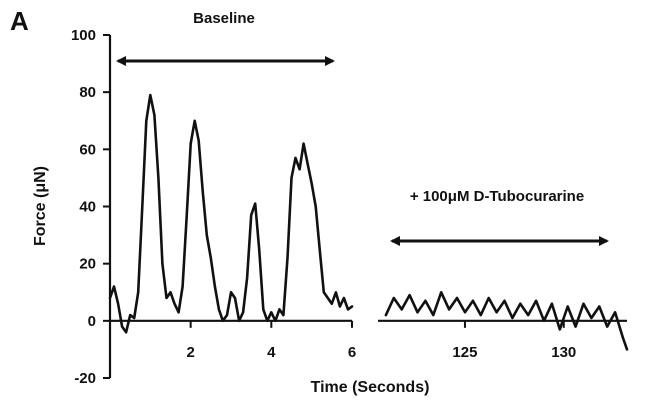 The image size is (645, 402). I want to click on x-axis-title: Time (Seconds), so click(370, 387).